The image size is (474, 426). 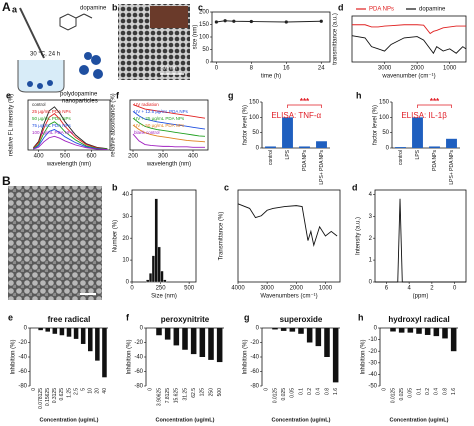 What do you see at coordinates (146, 104) in the screenshot?
I see `legend-label: UV radiation` at bounding box center [146, 104].